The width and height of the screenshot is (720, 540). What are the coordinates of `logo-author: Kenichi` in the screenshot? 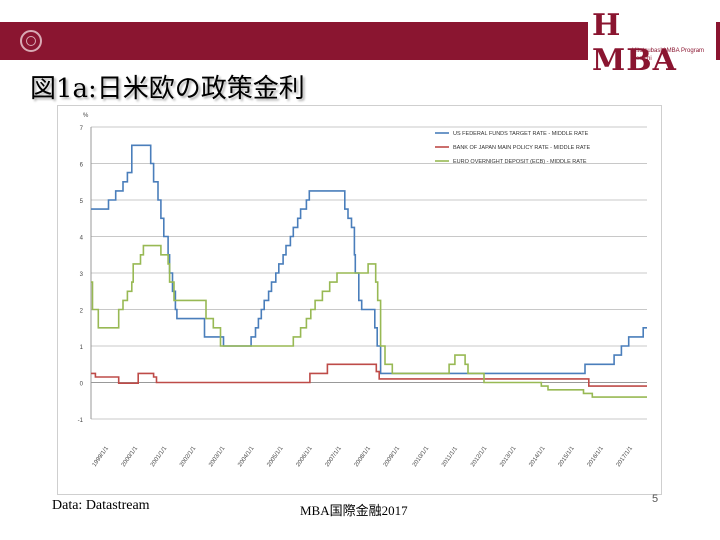 It's located at (642, 59).